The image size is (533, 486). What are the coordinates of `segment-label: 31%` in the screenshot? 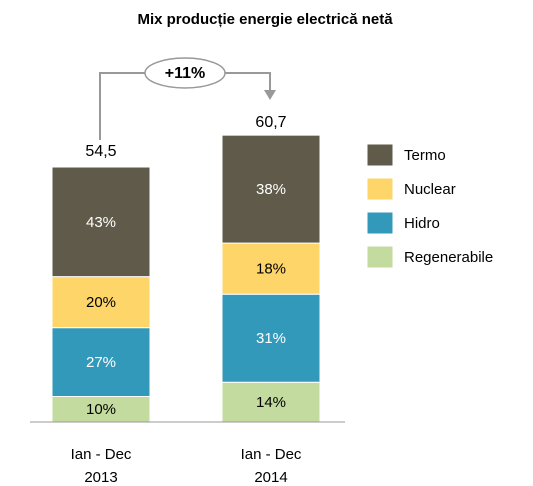 It's located at (271, 338).